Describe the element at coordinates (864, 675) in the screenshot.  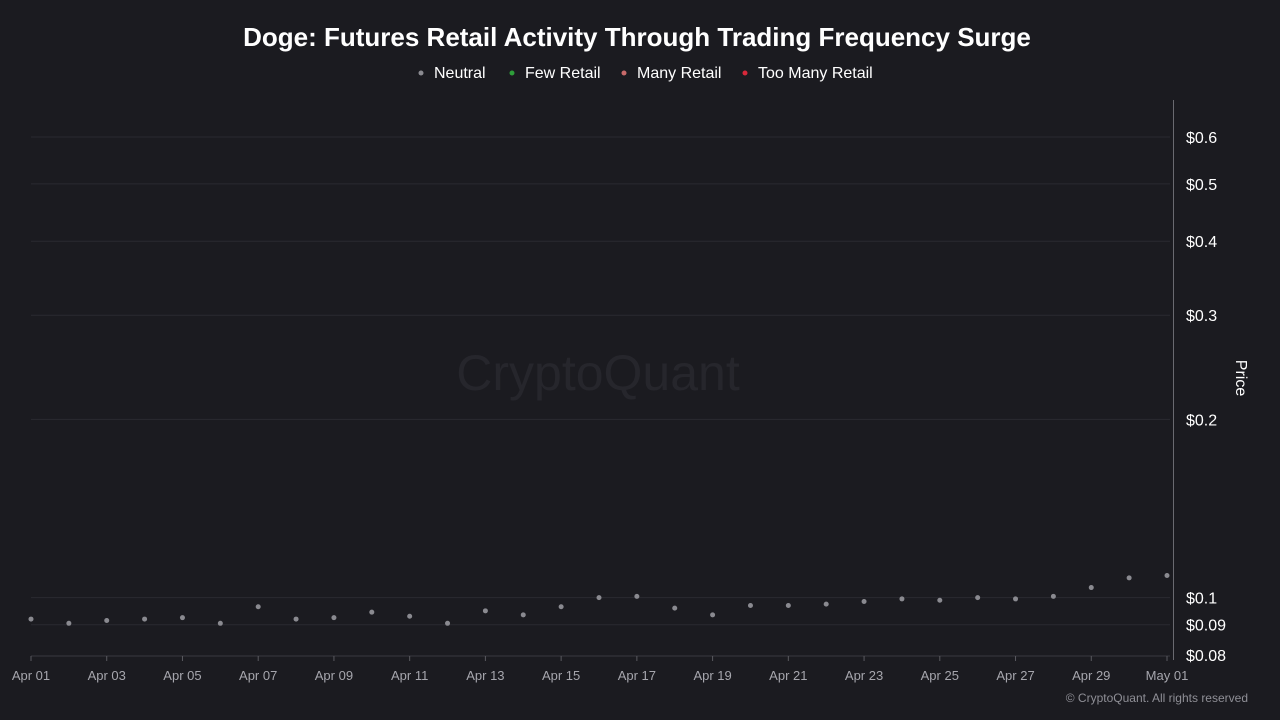
I see `x-tick-label: Apr 23` at that location.